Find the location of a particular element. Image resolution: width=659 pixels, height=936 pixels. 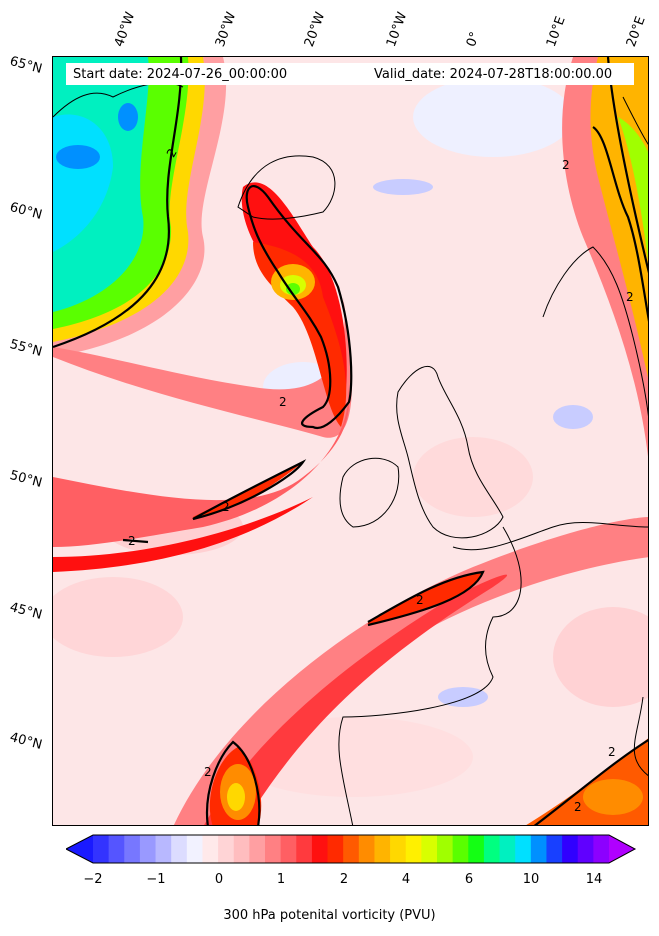

colorbar-tick: 2 is located at coordinates (344, 879).